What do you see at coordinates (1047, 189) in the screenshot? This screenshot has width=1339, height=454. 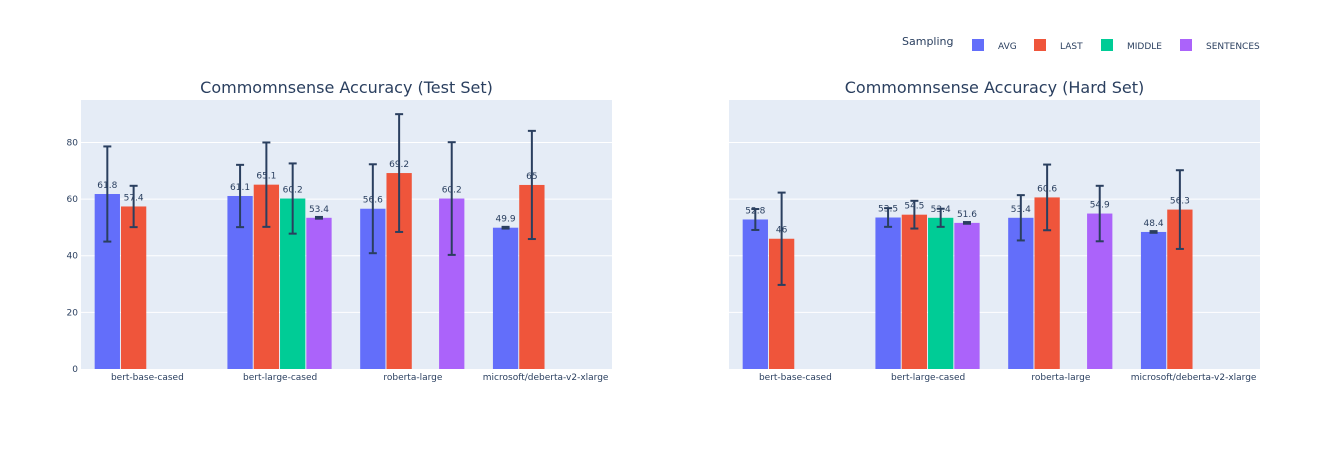 I see `data-label: 60.6` at bounding box center [1047, 189].